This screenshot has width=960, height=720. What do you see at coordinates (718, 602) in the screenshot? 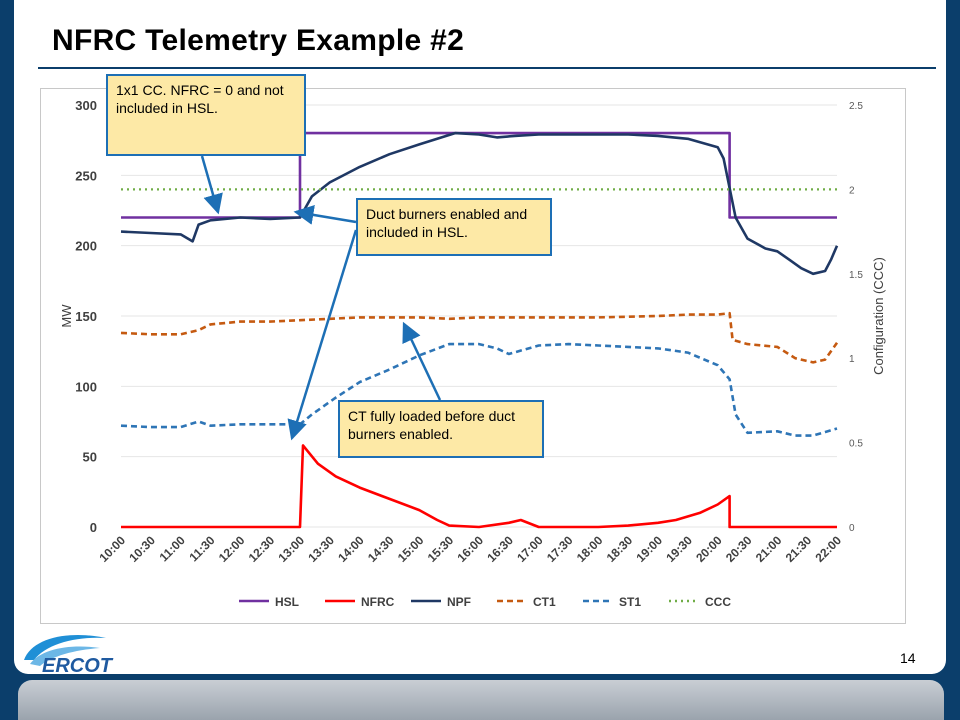
I see `legend-label-ccc: CCC` at bounding box center [718, 602].